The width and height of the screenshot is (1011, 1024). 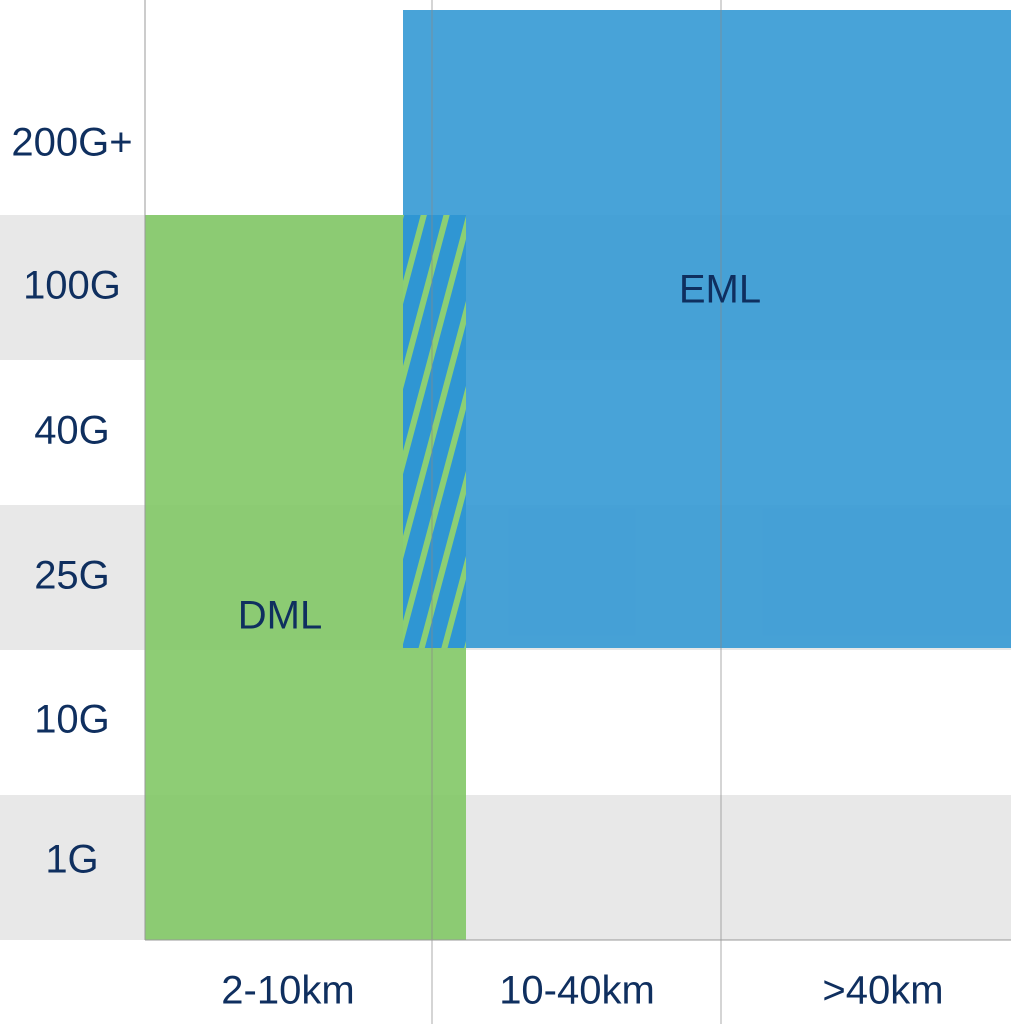 What do you see at coordinates (72, 286) in the screenshot?
I see `row-label: 100G` at bounding box center [72, 286].